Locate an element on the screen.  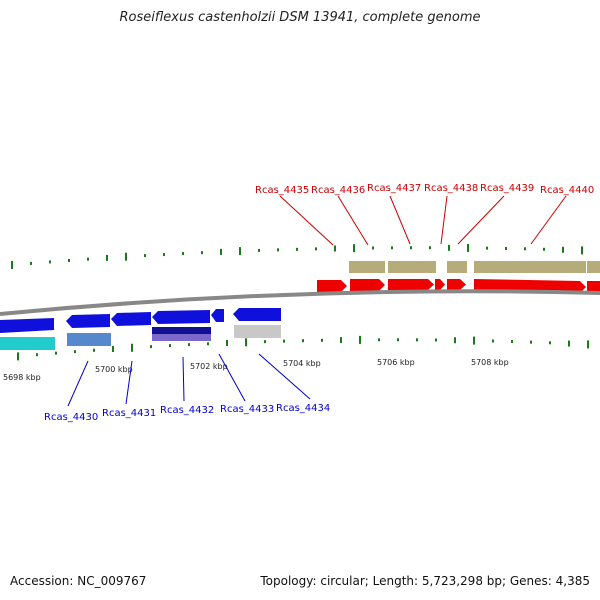
gc-skew-ticks-bottom is located at coordinates (303, 348).